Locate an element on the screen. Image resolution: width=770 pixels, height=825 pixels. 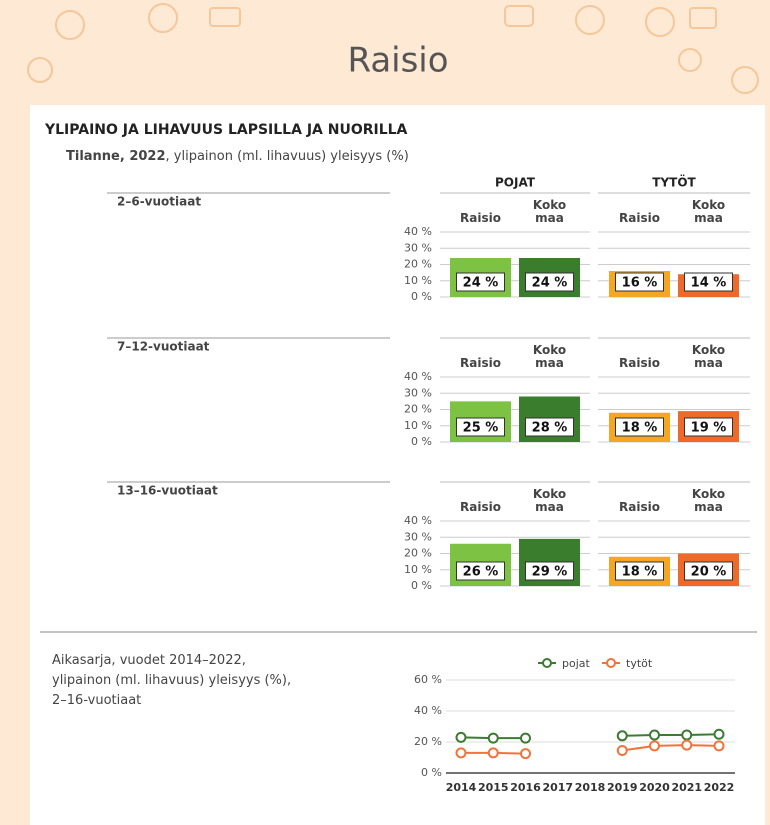
x-tick-label: 2018 is located at coordinates (590, 787).